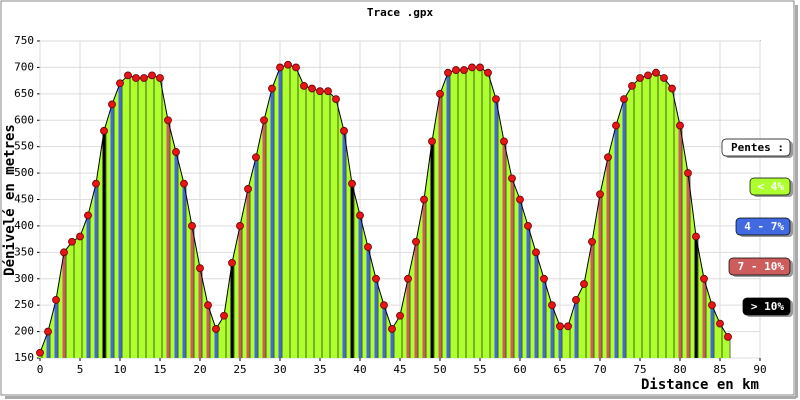 The width and height of the screenshot is (800, 400). I want to click on x-tick-label: 0, so click(40, 369).